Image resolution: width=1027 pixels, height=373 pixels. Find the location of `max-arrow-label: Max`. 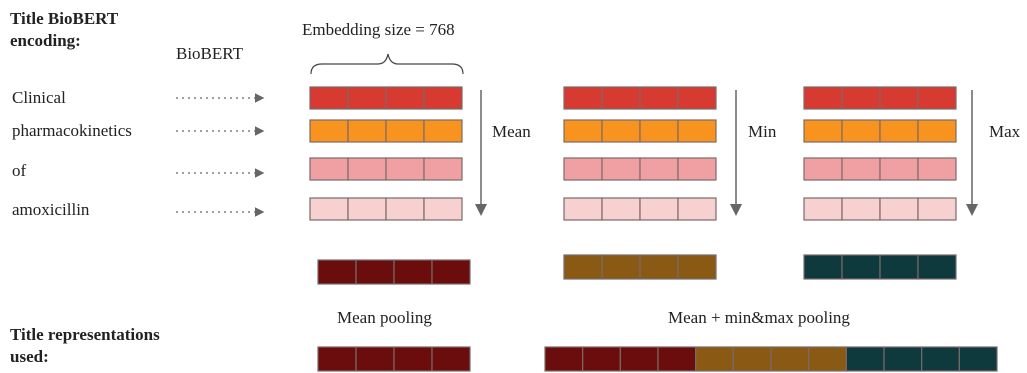

max-arrow-label: Max is located at coordinates (1005, 131).